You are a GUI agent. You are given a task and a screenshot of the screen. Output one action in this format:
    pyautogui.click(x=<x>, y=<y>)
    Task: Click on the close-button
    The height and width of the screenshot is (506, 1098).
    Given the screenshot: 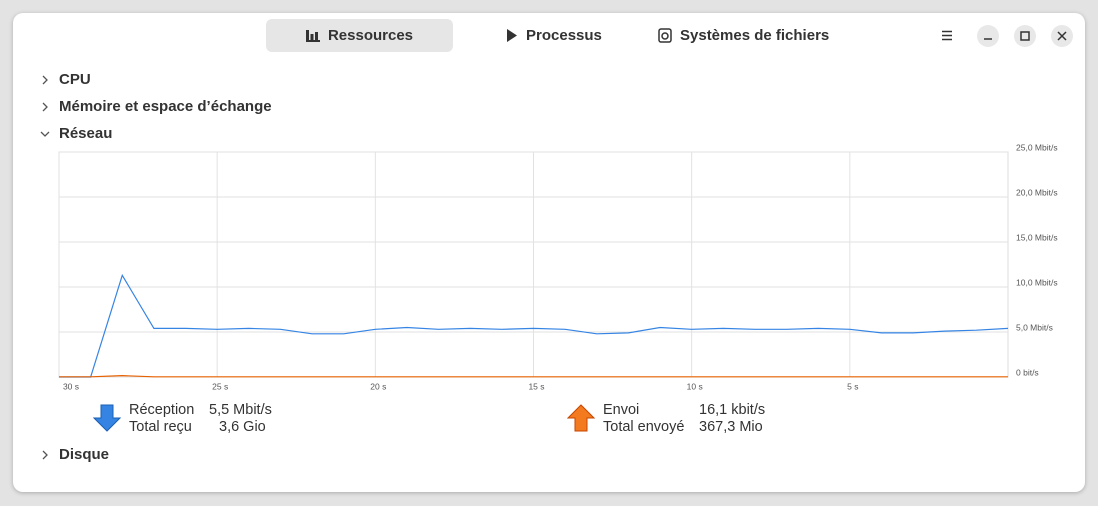 What is the action you would take?
    pyautogui.click(x=1062, y=36)
    